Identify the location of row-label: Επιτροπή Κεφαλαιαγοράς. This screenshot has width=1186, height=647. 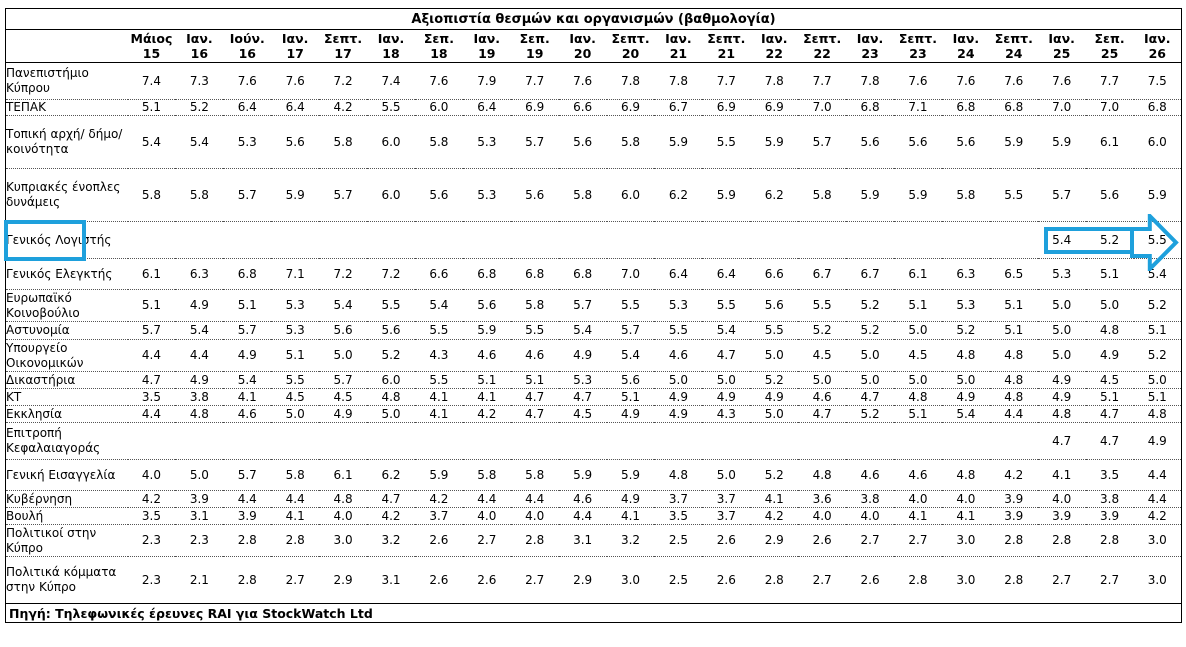
(66, 441).